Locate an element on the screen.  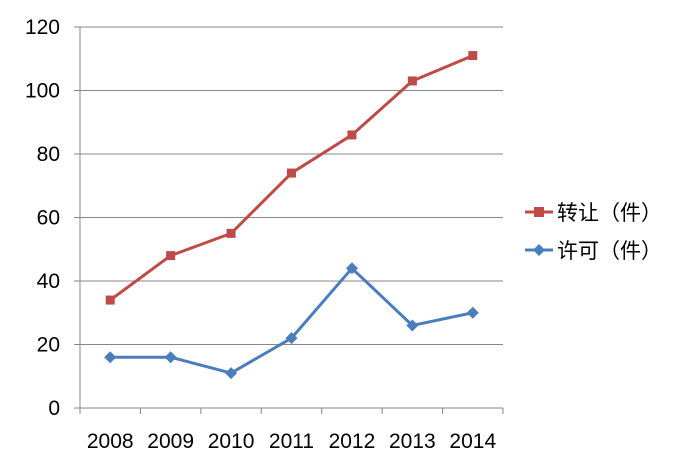
legend-swatch-marker-transfer is located at coordinates (539, 212).